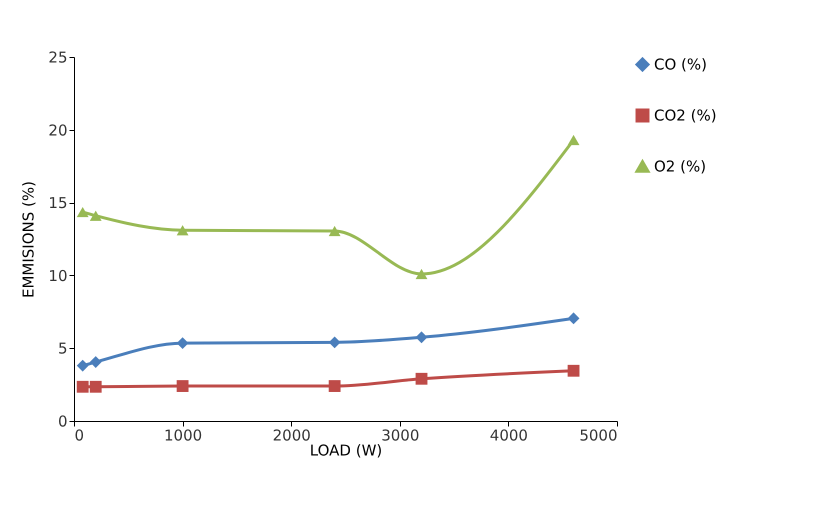 This screenshot has width=831, height=519. Describe the element at coordinates (58, 203) in the screenshot. I see `y-tick-label: 15` at that location.